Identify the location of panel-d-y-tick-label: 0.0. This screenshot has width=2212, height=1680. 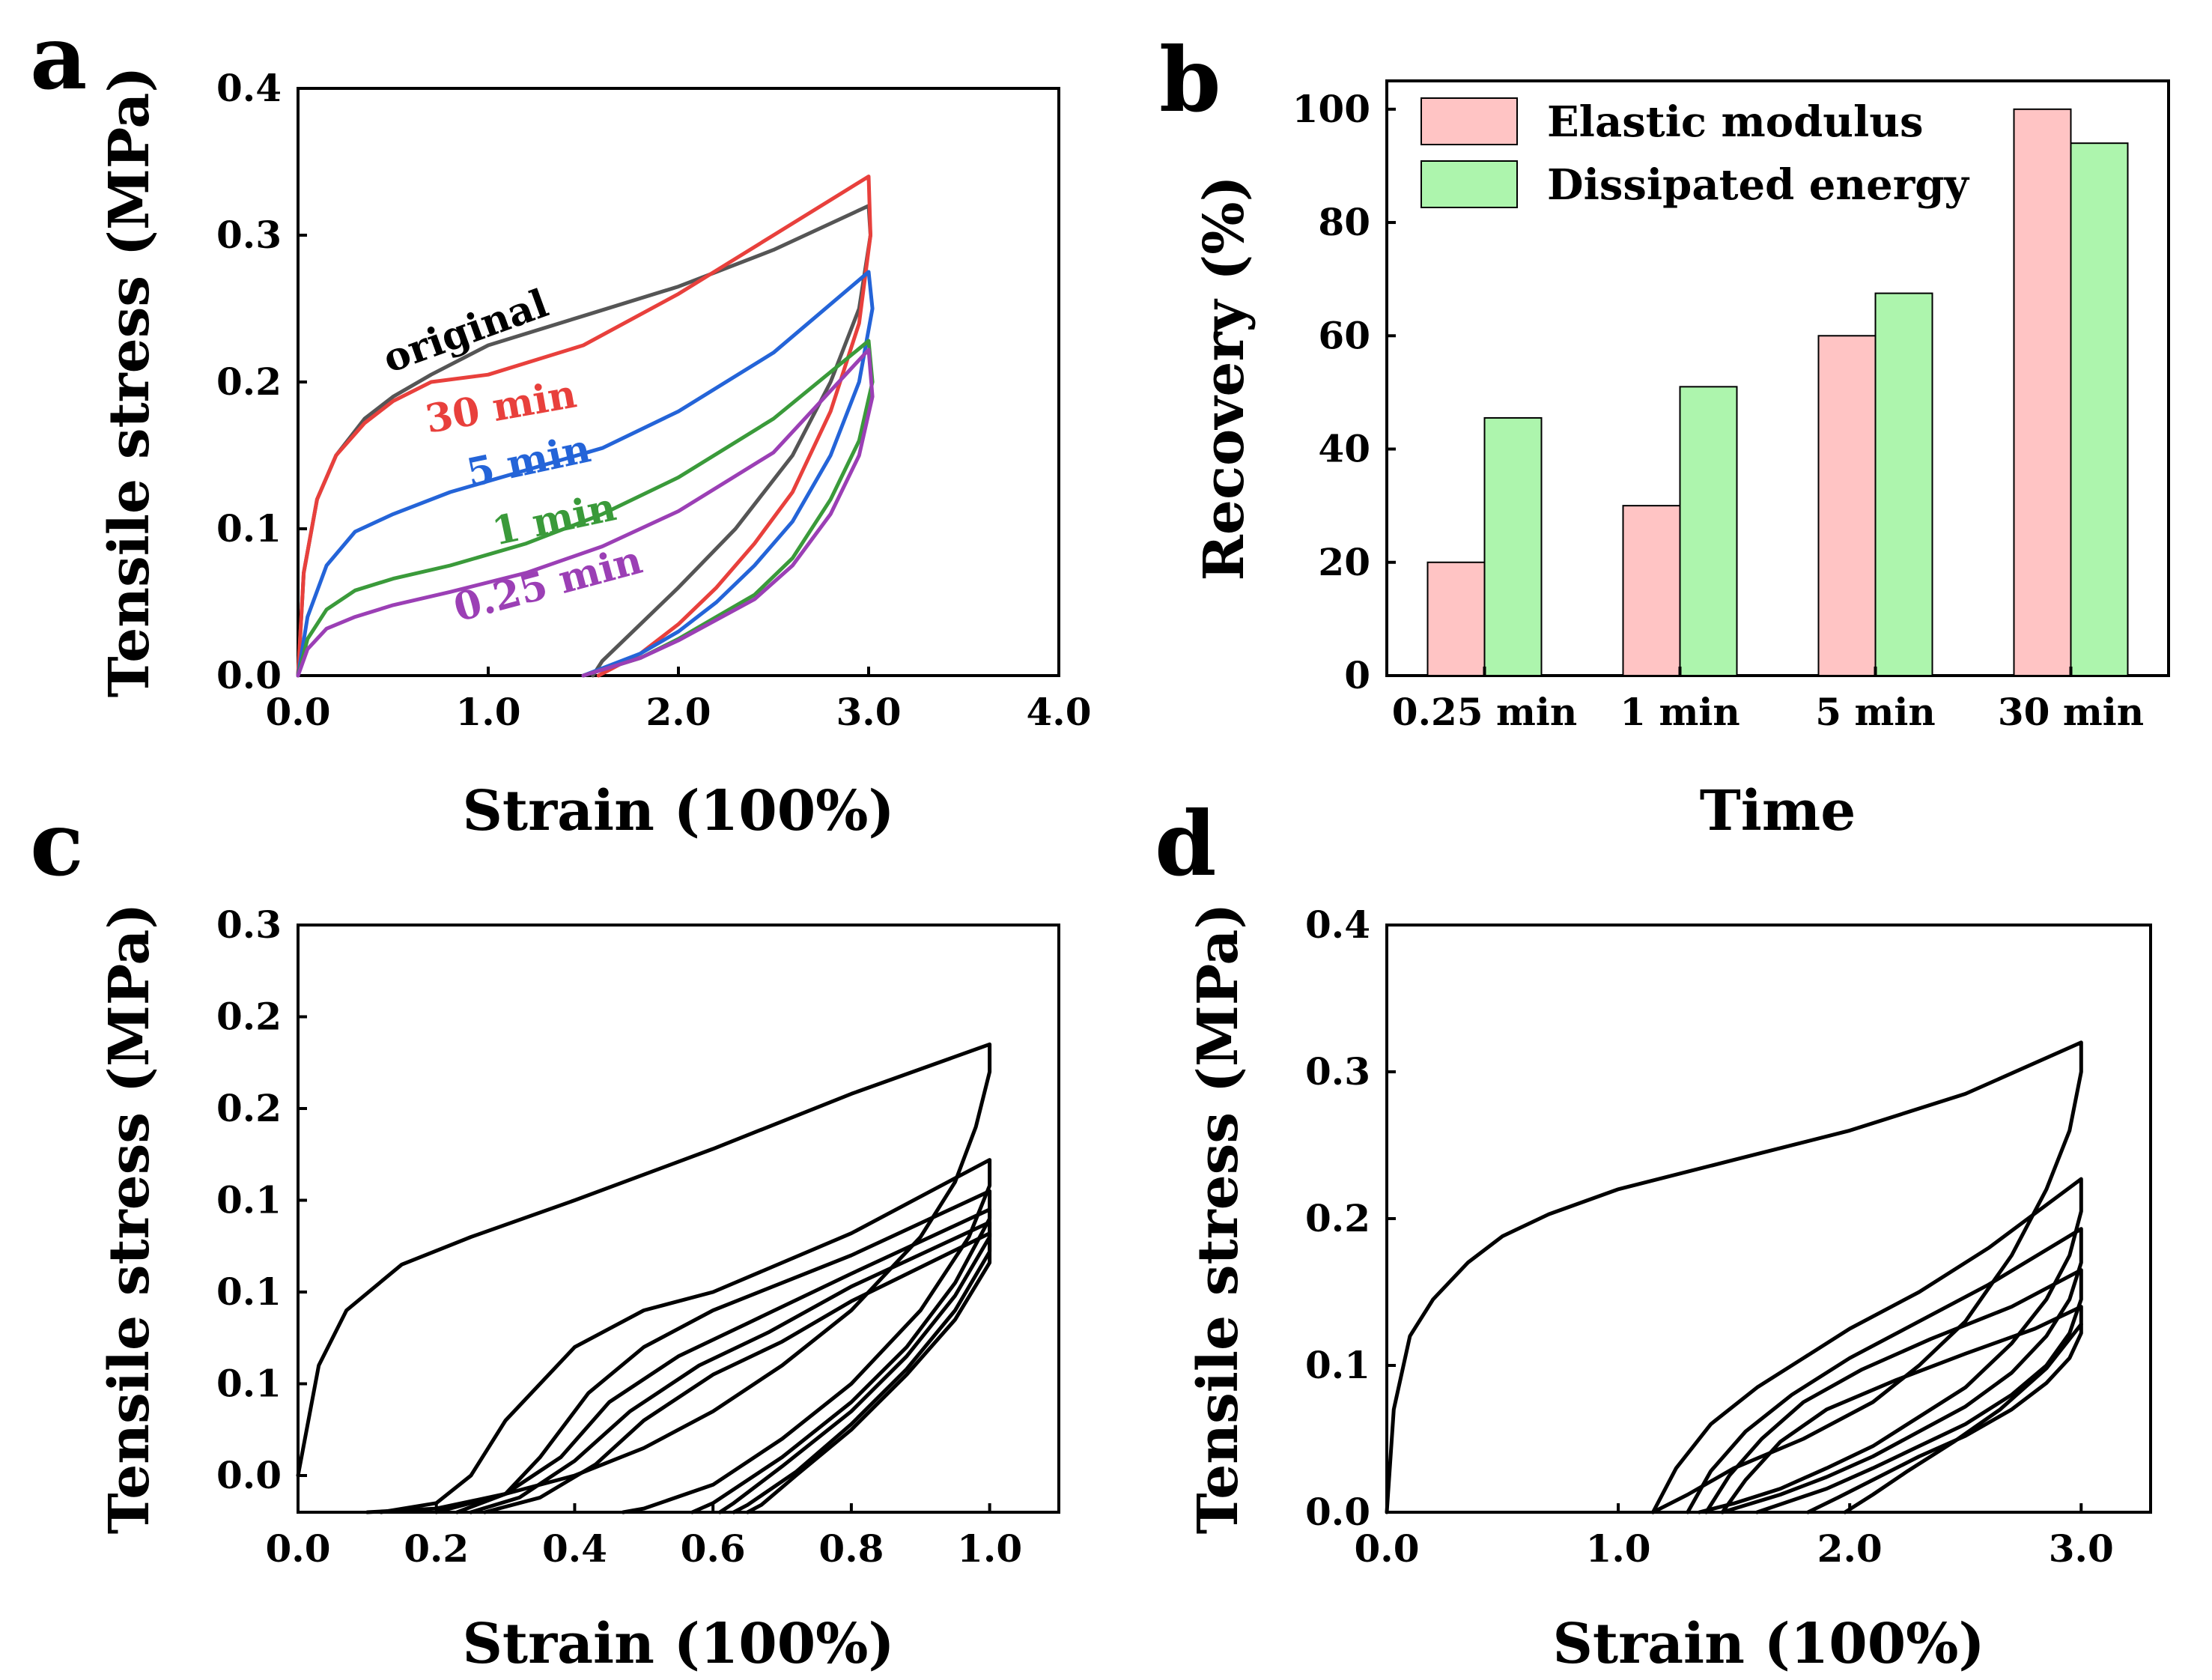
(1337, 1512).